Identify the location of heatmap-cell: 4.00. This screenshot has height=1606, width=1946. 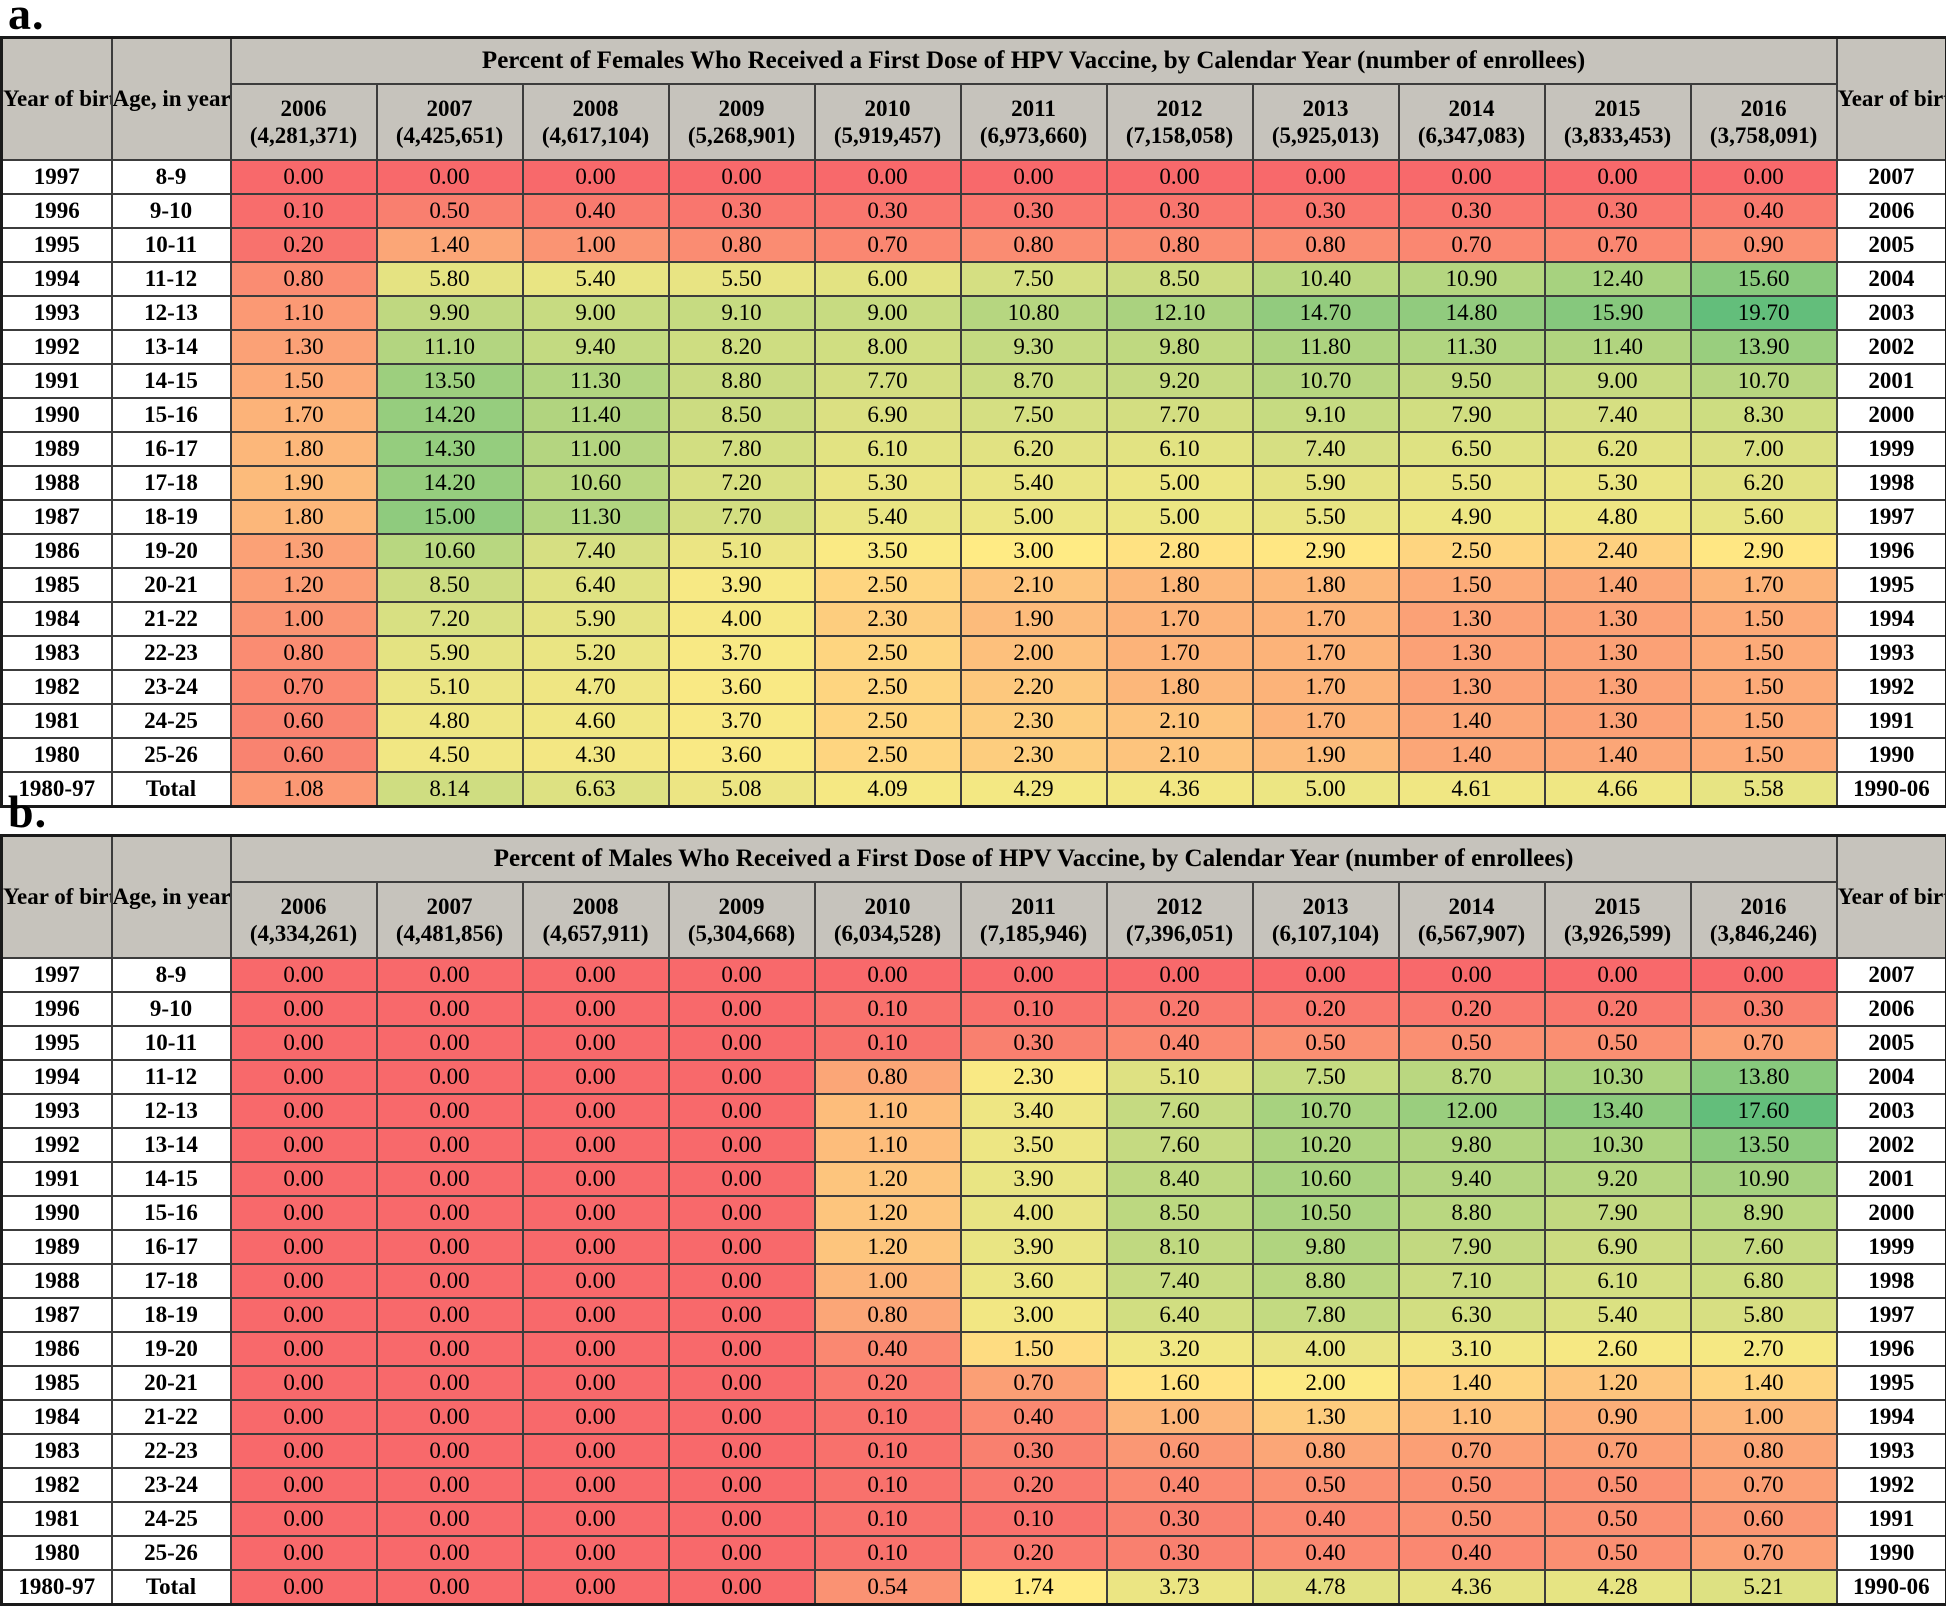
(742, 619).